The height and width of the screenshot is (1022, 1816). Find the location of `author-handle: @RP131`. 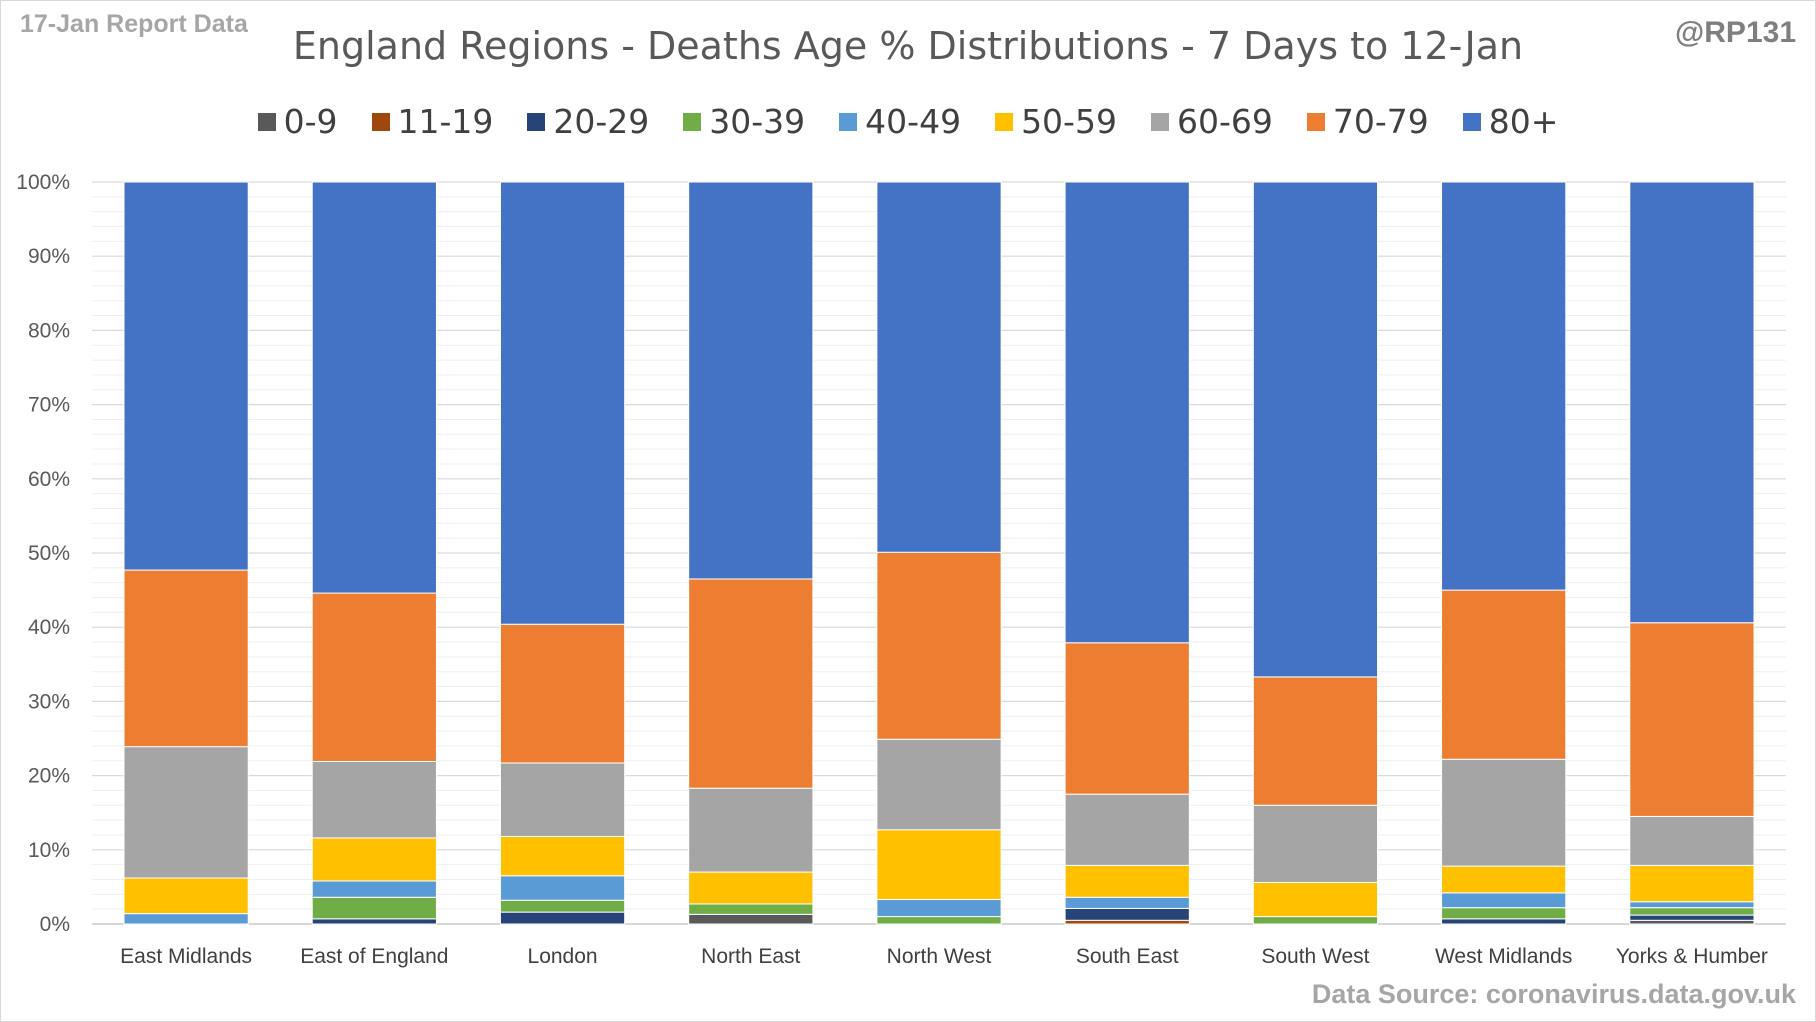

author-handle: @RP131 is located at coordinates (1735, 32).